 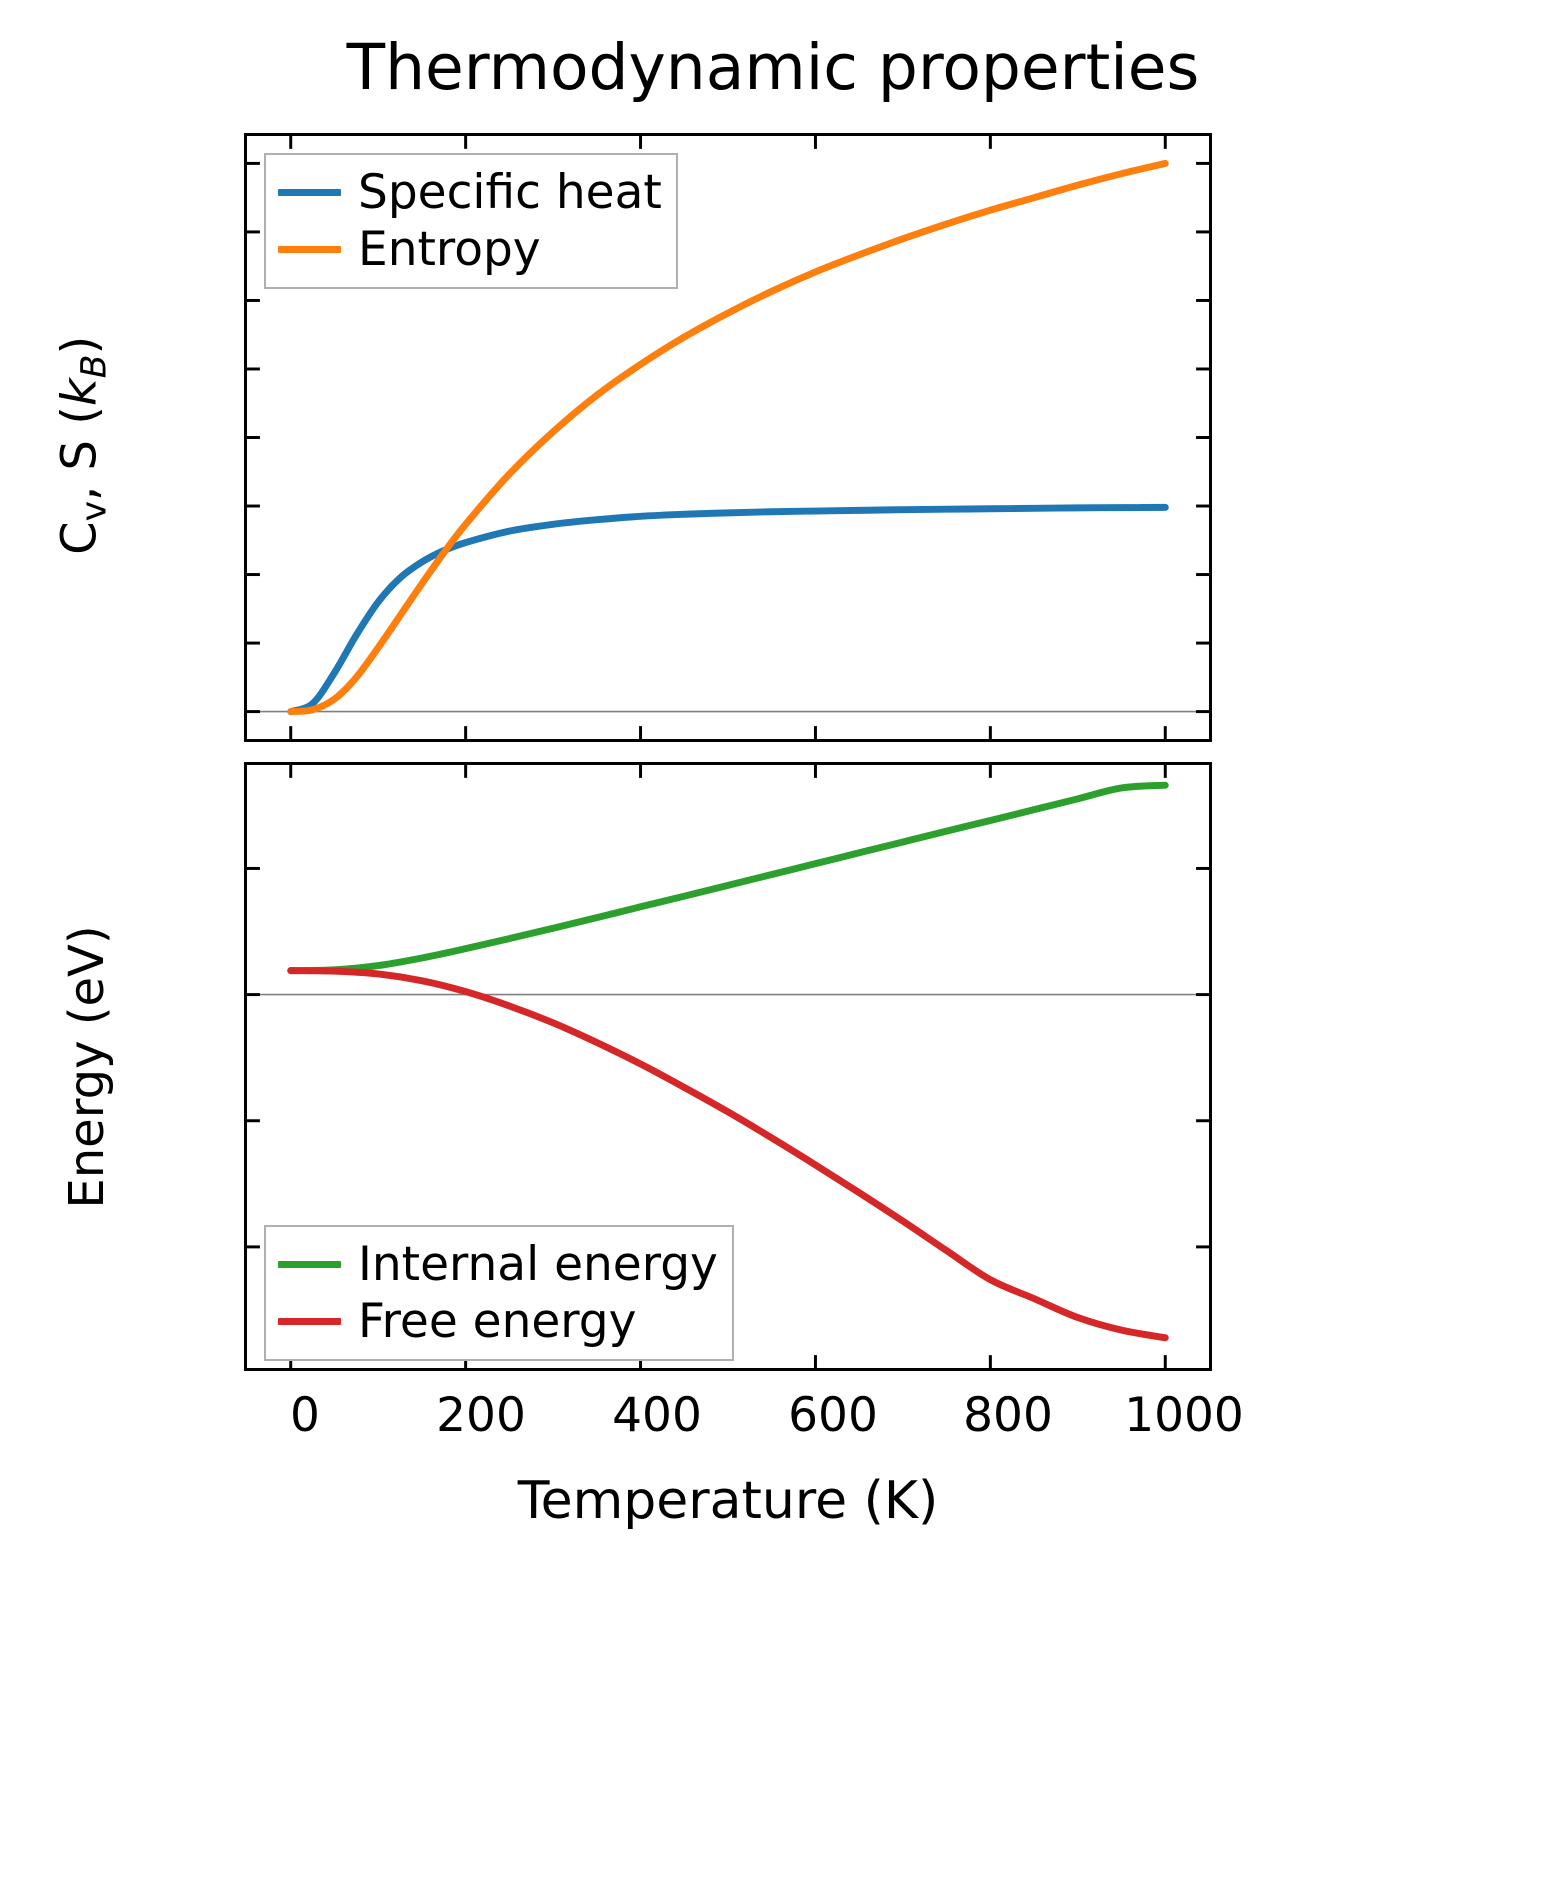 I want to click on legend-item-specific-heat: Specific heat, so click(x=470, y=192).